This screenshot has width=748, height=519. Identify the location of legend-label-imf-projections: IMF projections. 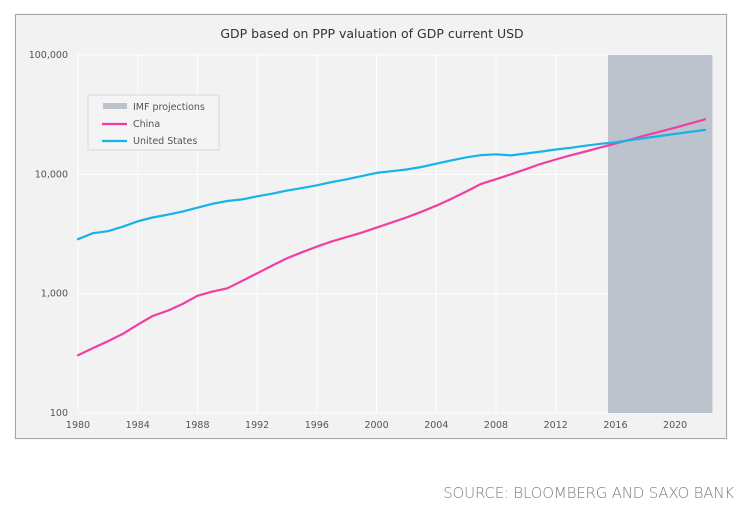
(169, 107).